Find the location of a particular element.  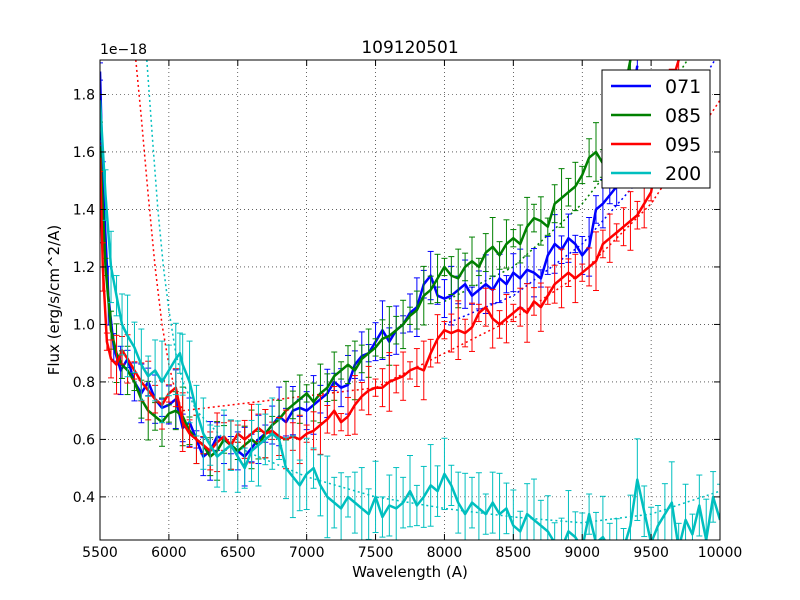

legend-label-071: 071 is located at coordinates (683, 87).